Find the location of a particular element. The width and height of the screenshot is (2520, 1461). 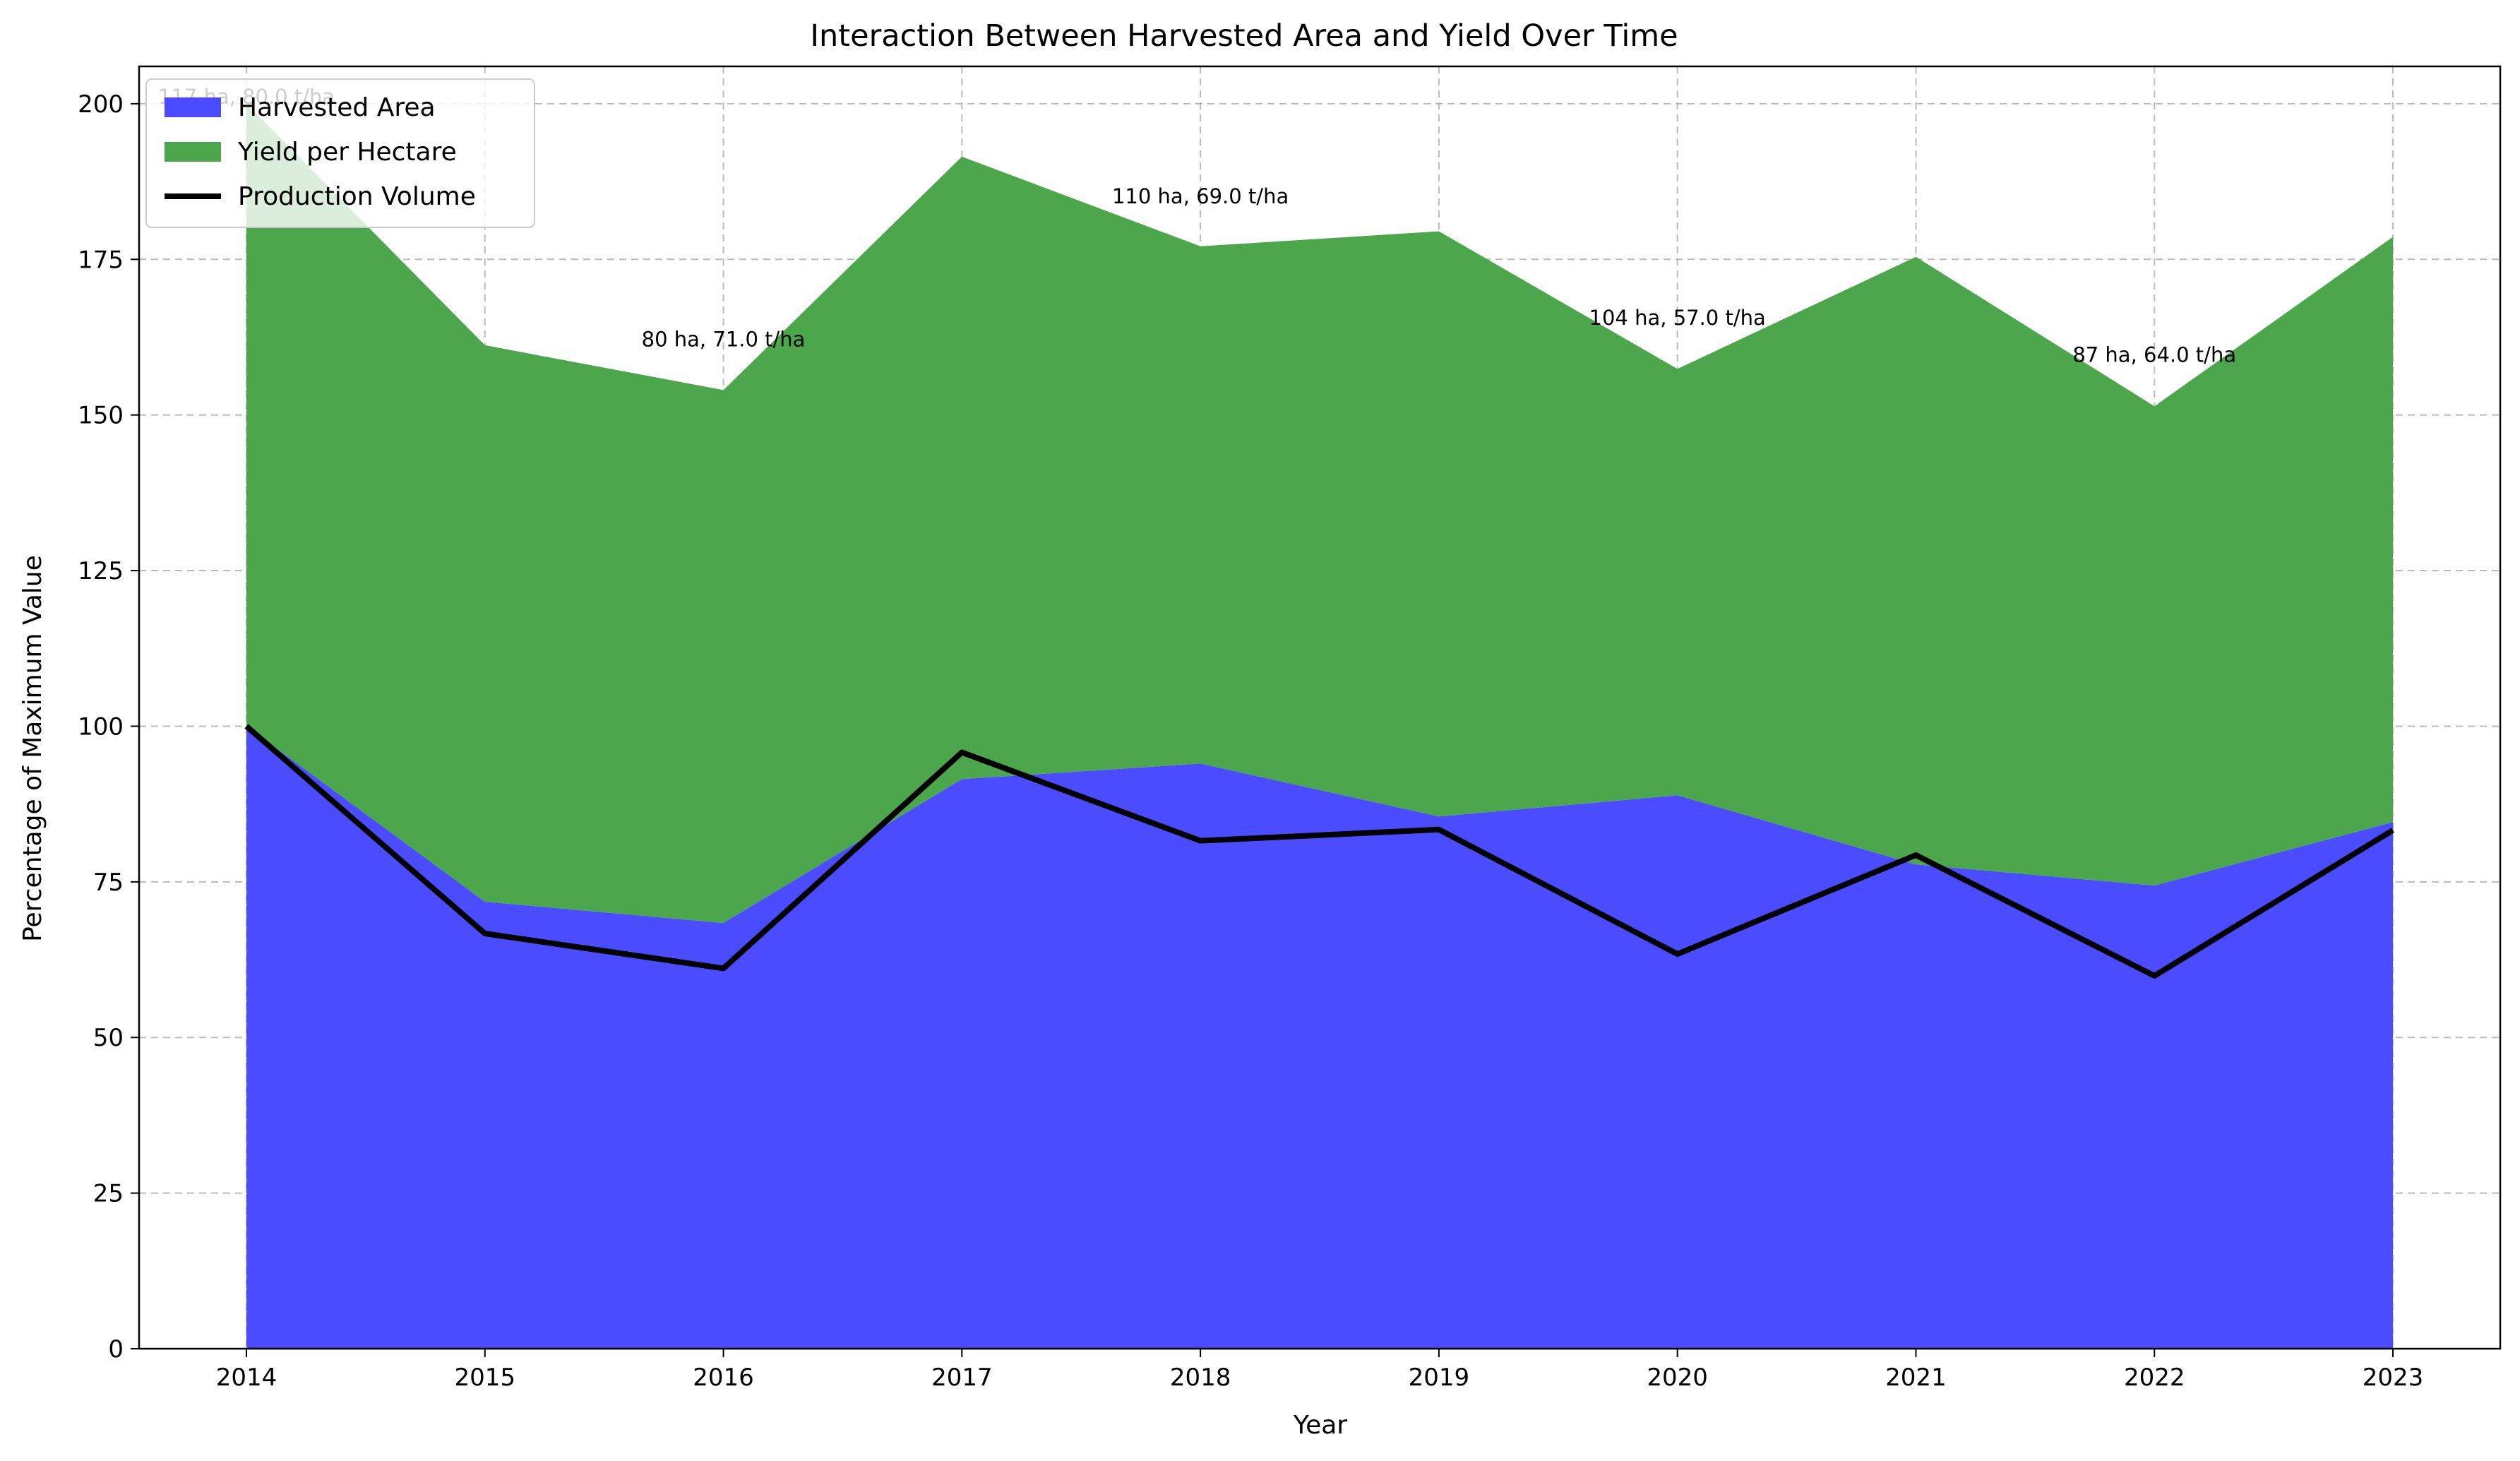

x-tick-label: 2014 is located at coordinates (247, 1378).